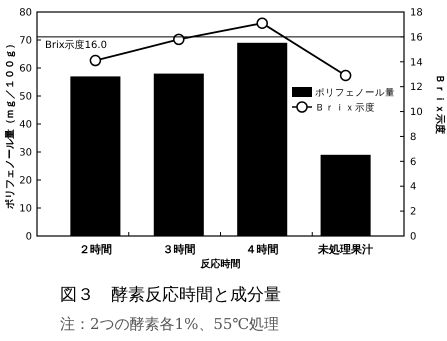 The height and width of the screenshot is (341, 447). I want to click on y2-axis-title: Ｂｒｉｘ示度, so click(440, 104).